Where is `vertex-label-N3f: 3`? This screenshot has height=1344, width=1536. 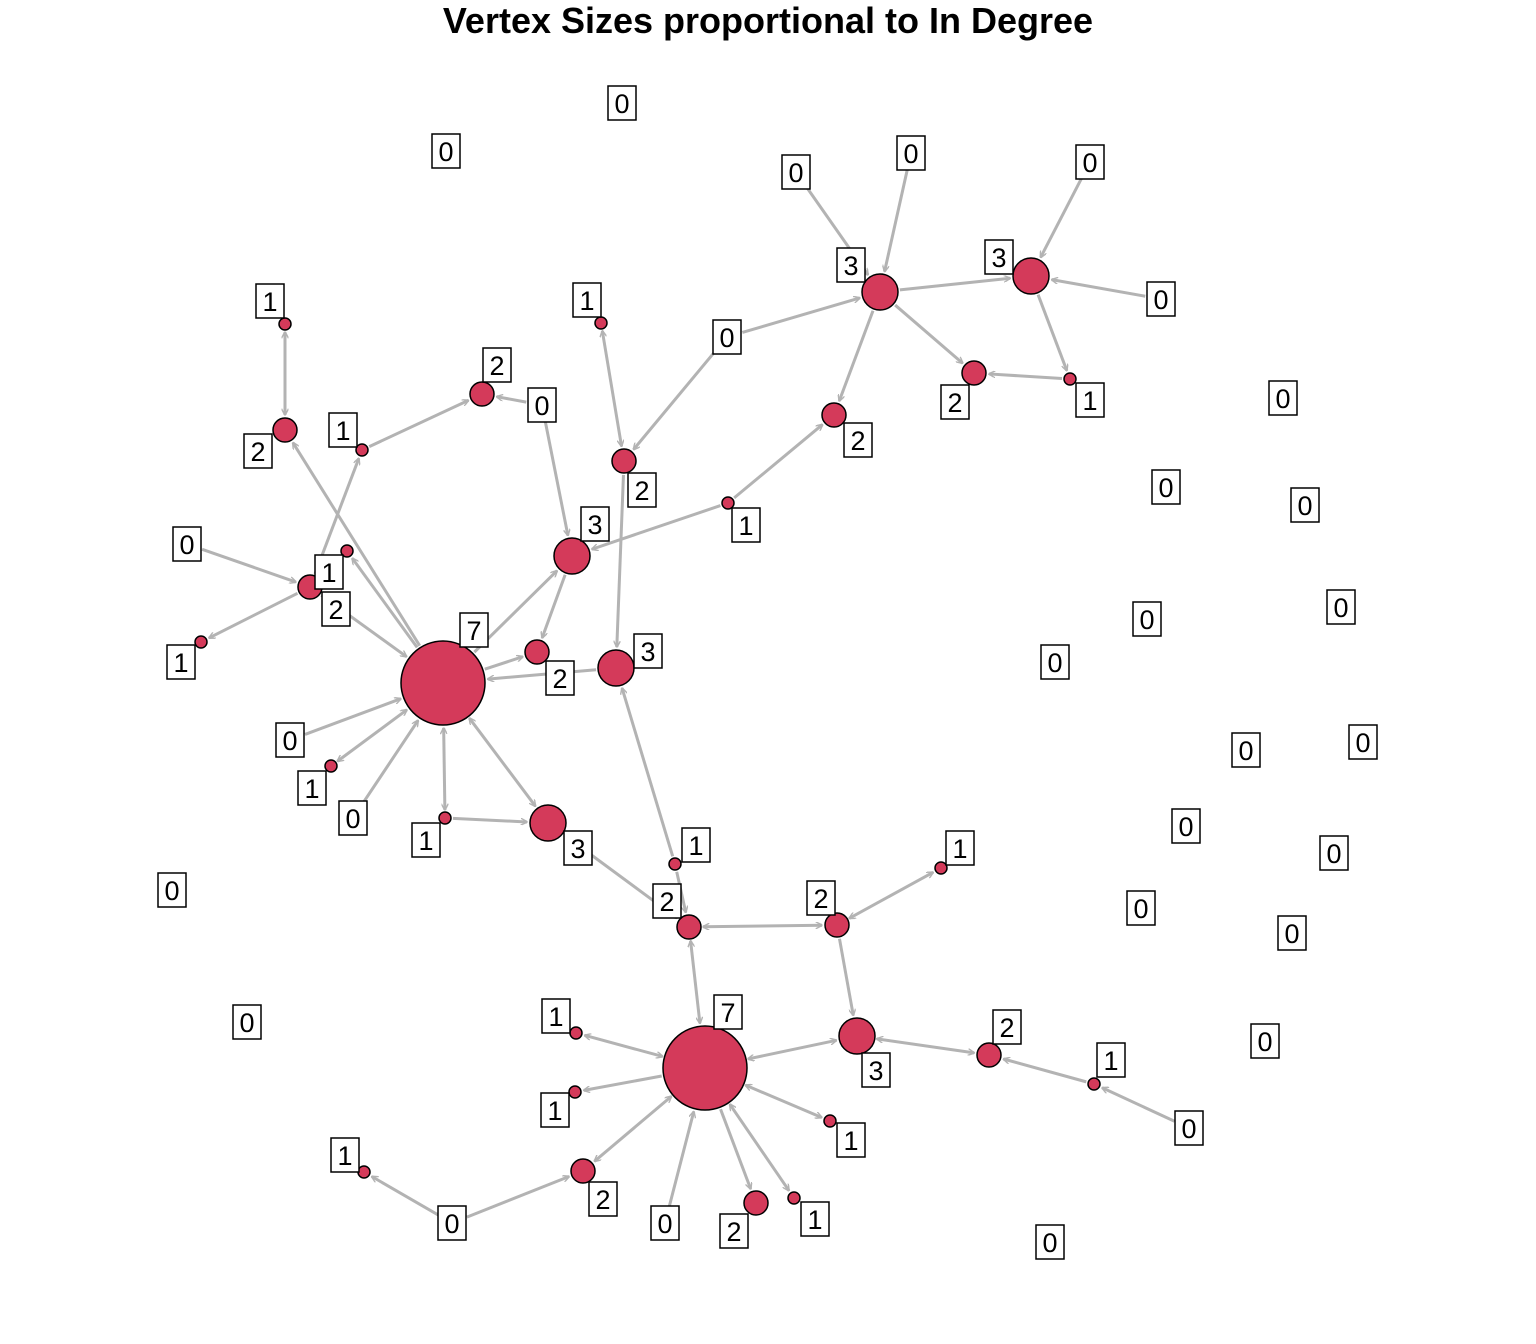 vertex-label-N3f: 3 is located at coordinates (876, 1070).